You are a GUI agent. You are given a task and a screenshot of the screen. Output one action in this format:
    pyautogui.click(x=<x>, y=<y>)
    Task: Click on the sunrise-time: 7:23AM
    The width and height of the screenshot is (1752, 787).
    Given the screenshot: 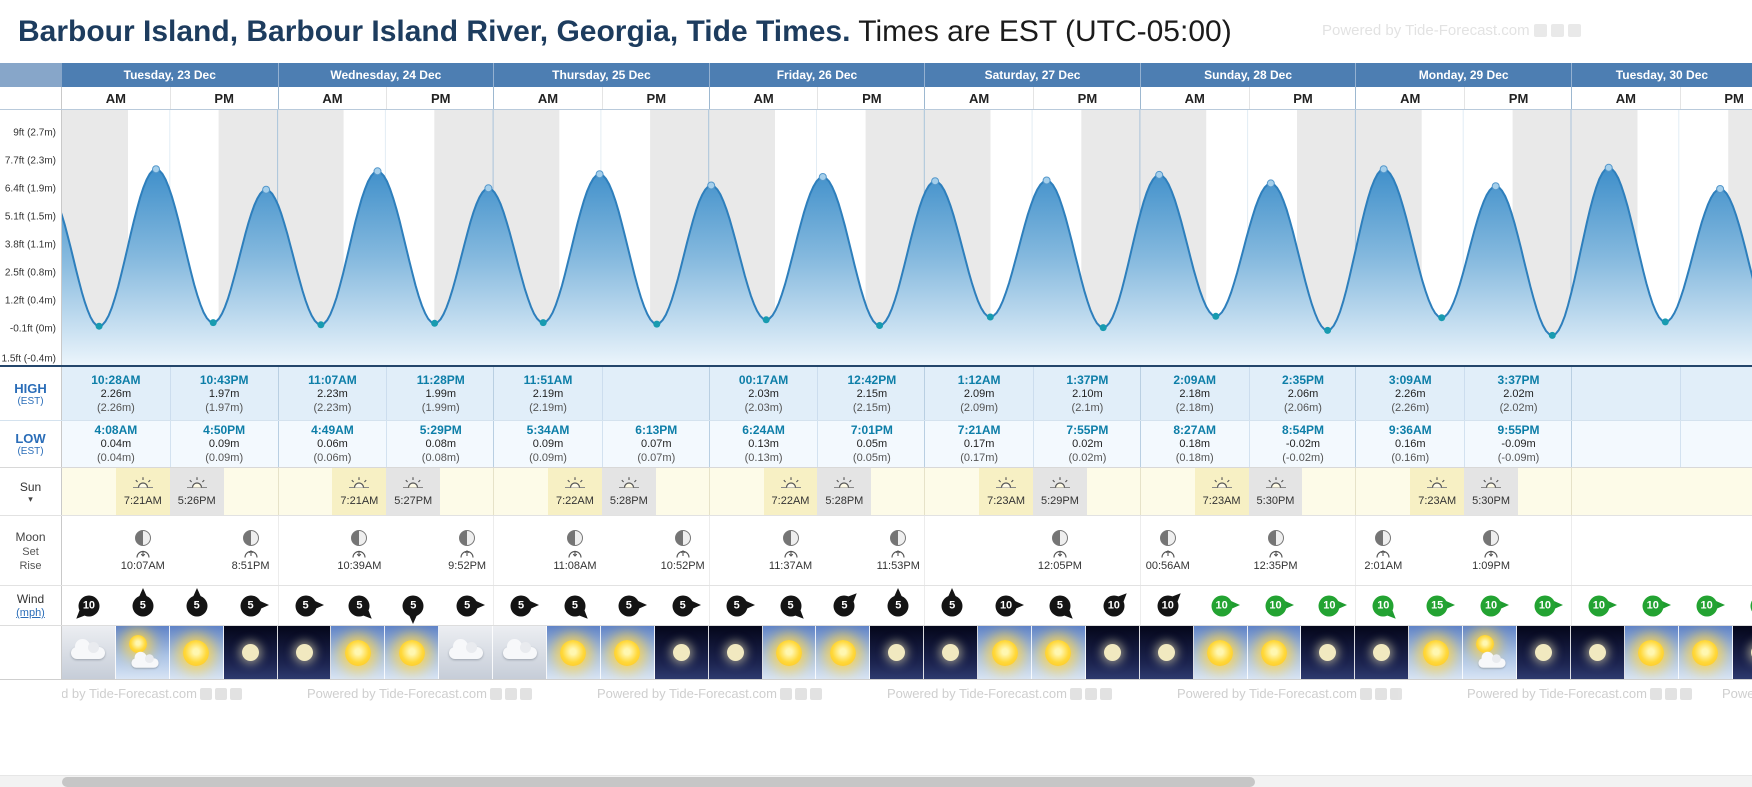 What is the action you would take?
    pyautogui.click(x=1437, y=501)
    